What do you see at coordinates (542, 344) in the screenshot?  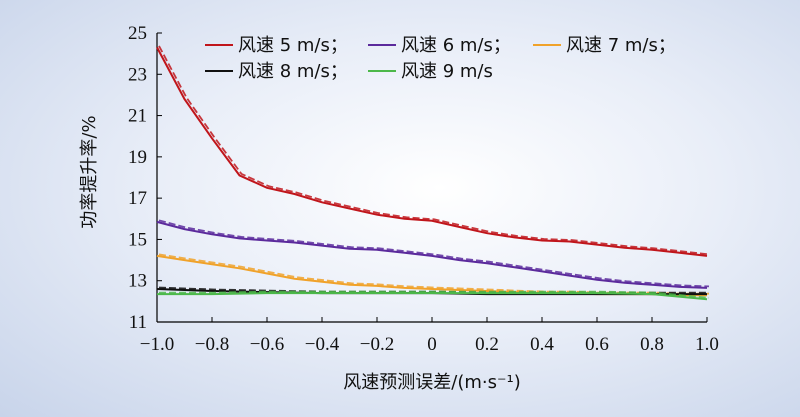 I see `x-tick-label: 0.4` at bounding box center [542, 344].